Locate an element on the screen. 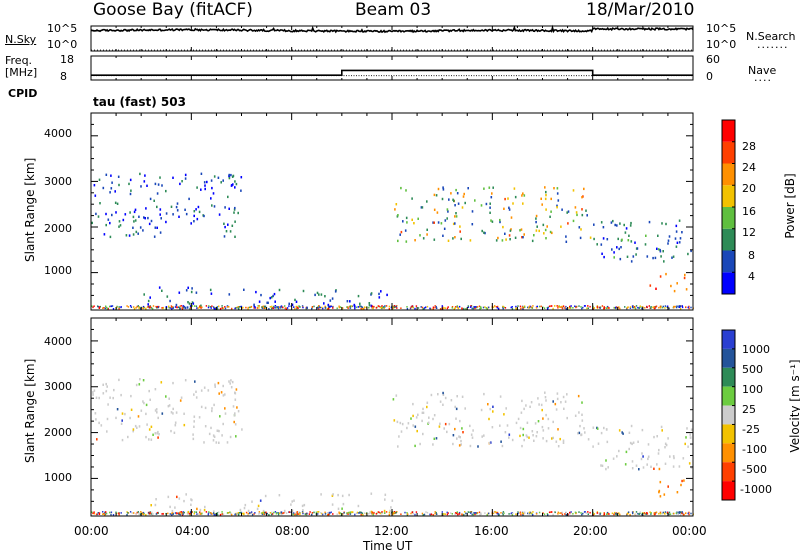 This screenshot has width=800, height=554. xtick-1600: 16:00 is located at coordinates (491, 531).